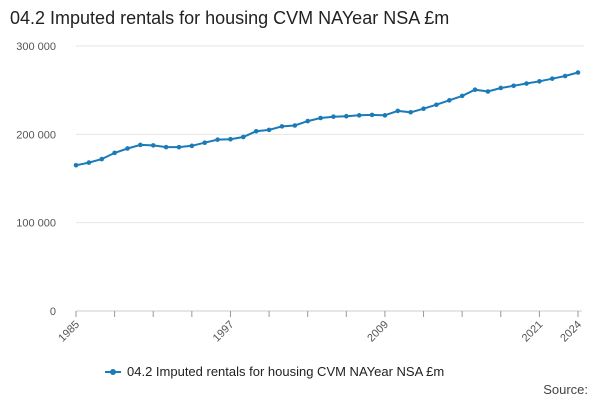 The height and width of the screenshot is (400, 600). I want to click on y-tick-label: 300 000, so click(36, 47).